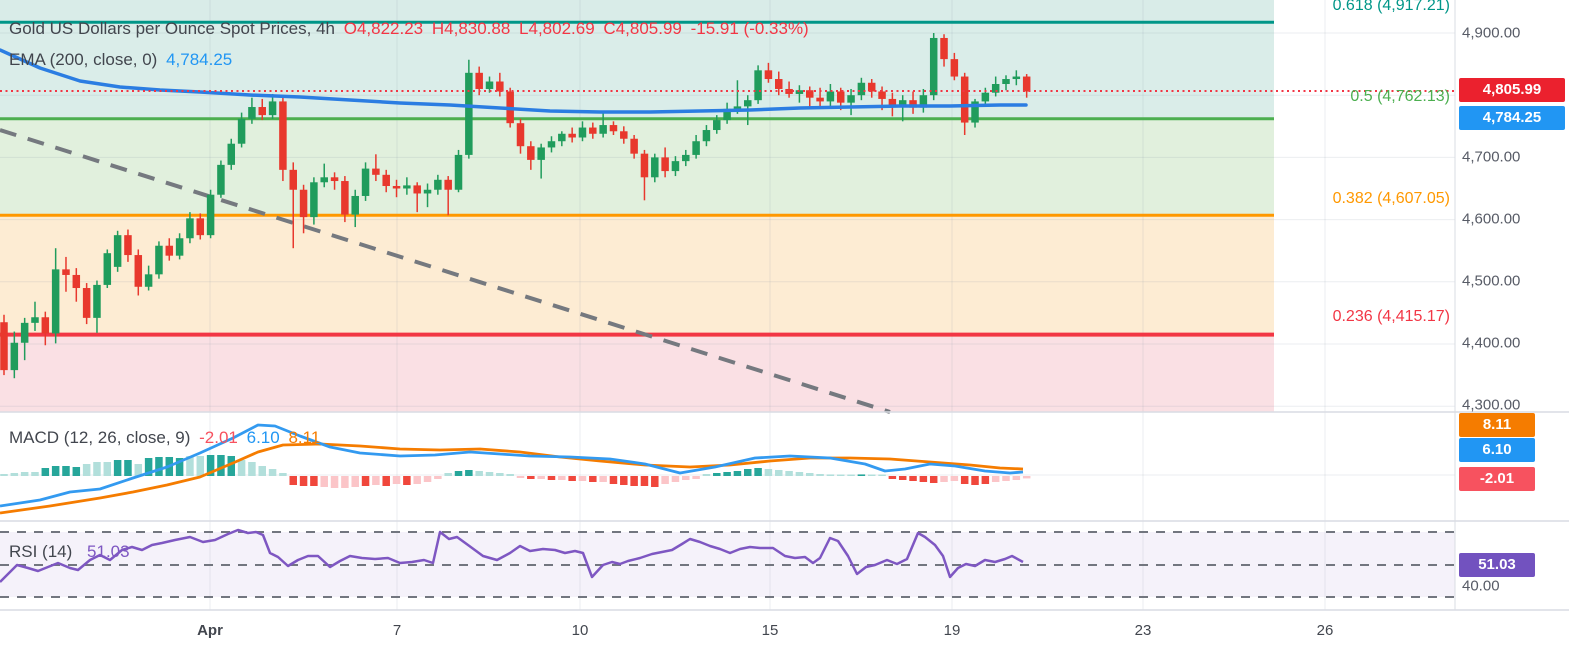  Describe the element at coordinates (770, 630) in the screenshot. I see `time-axis-label-15: 15` at that location.